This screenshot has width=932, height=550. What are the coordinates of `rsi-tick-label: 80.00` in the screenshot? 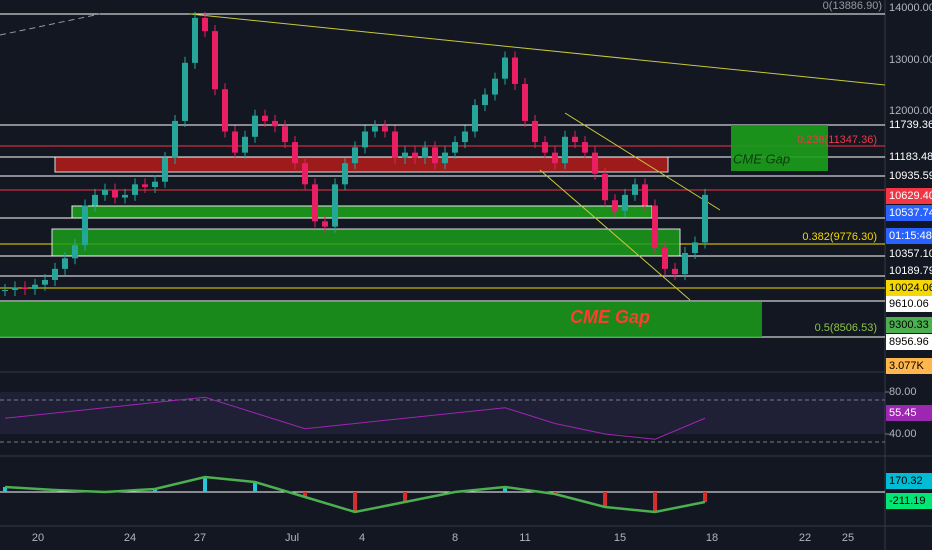 It's located at (903, 392).